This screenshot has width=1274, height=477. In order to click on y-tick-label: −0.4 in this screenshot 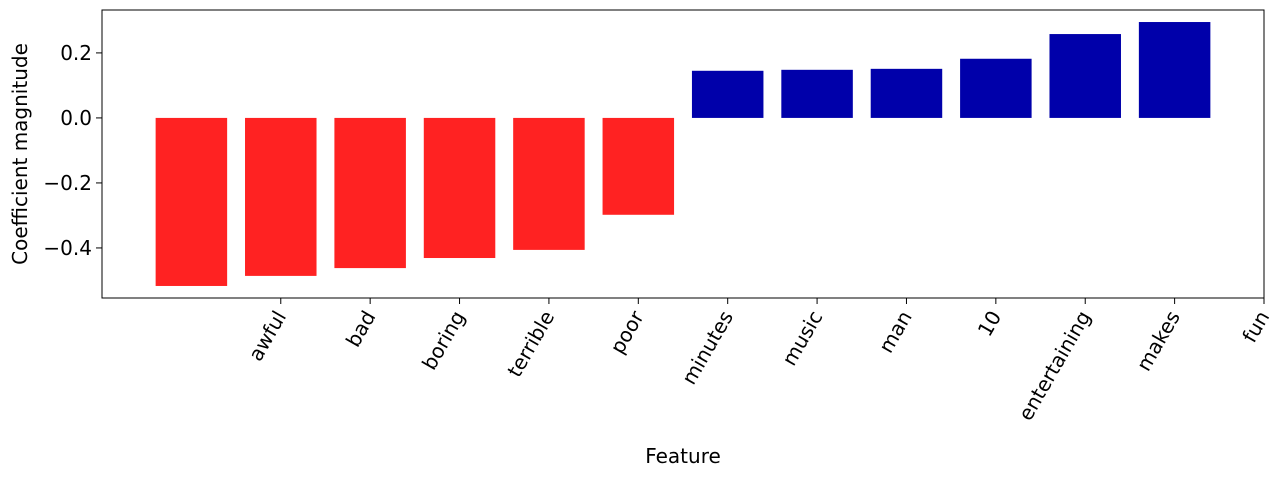, I will do `click(67, 248)`.